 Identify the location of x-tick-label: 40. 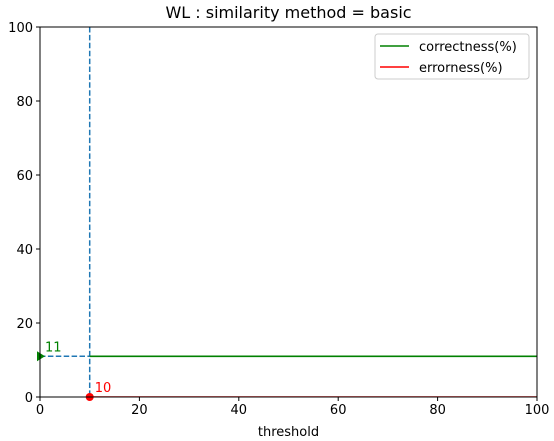
(239, 410).